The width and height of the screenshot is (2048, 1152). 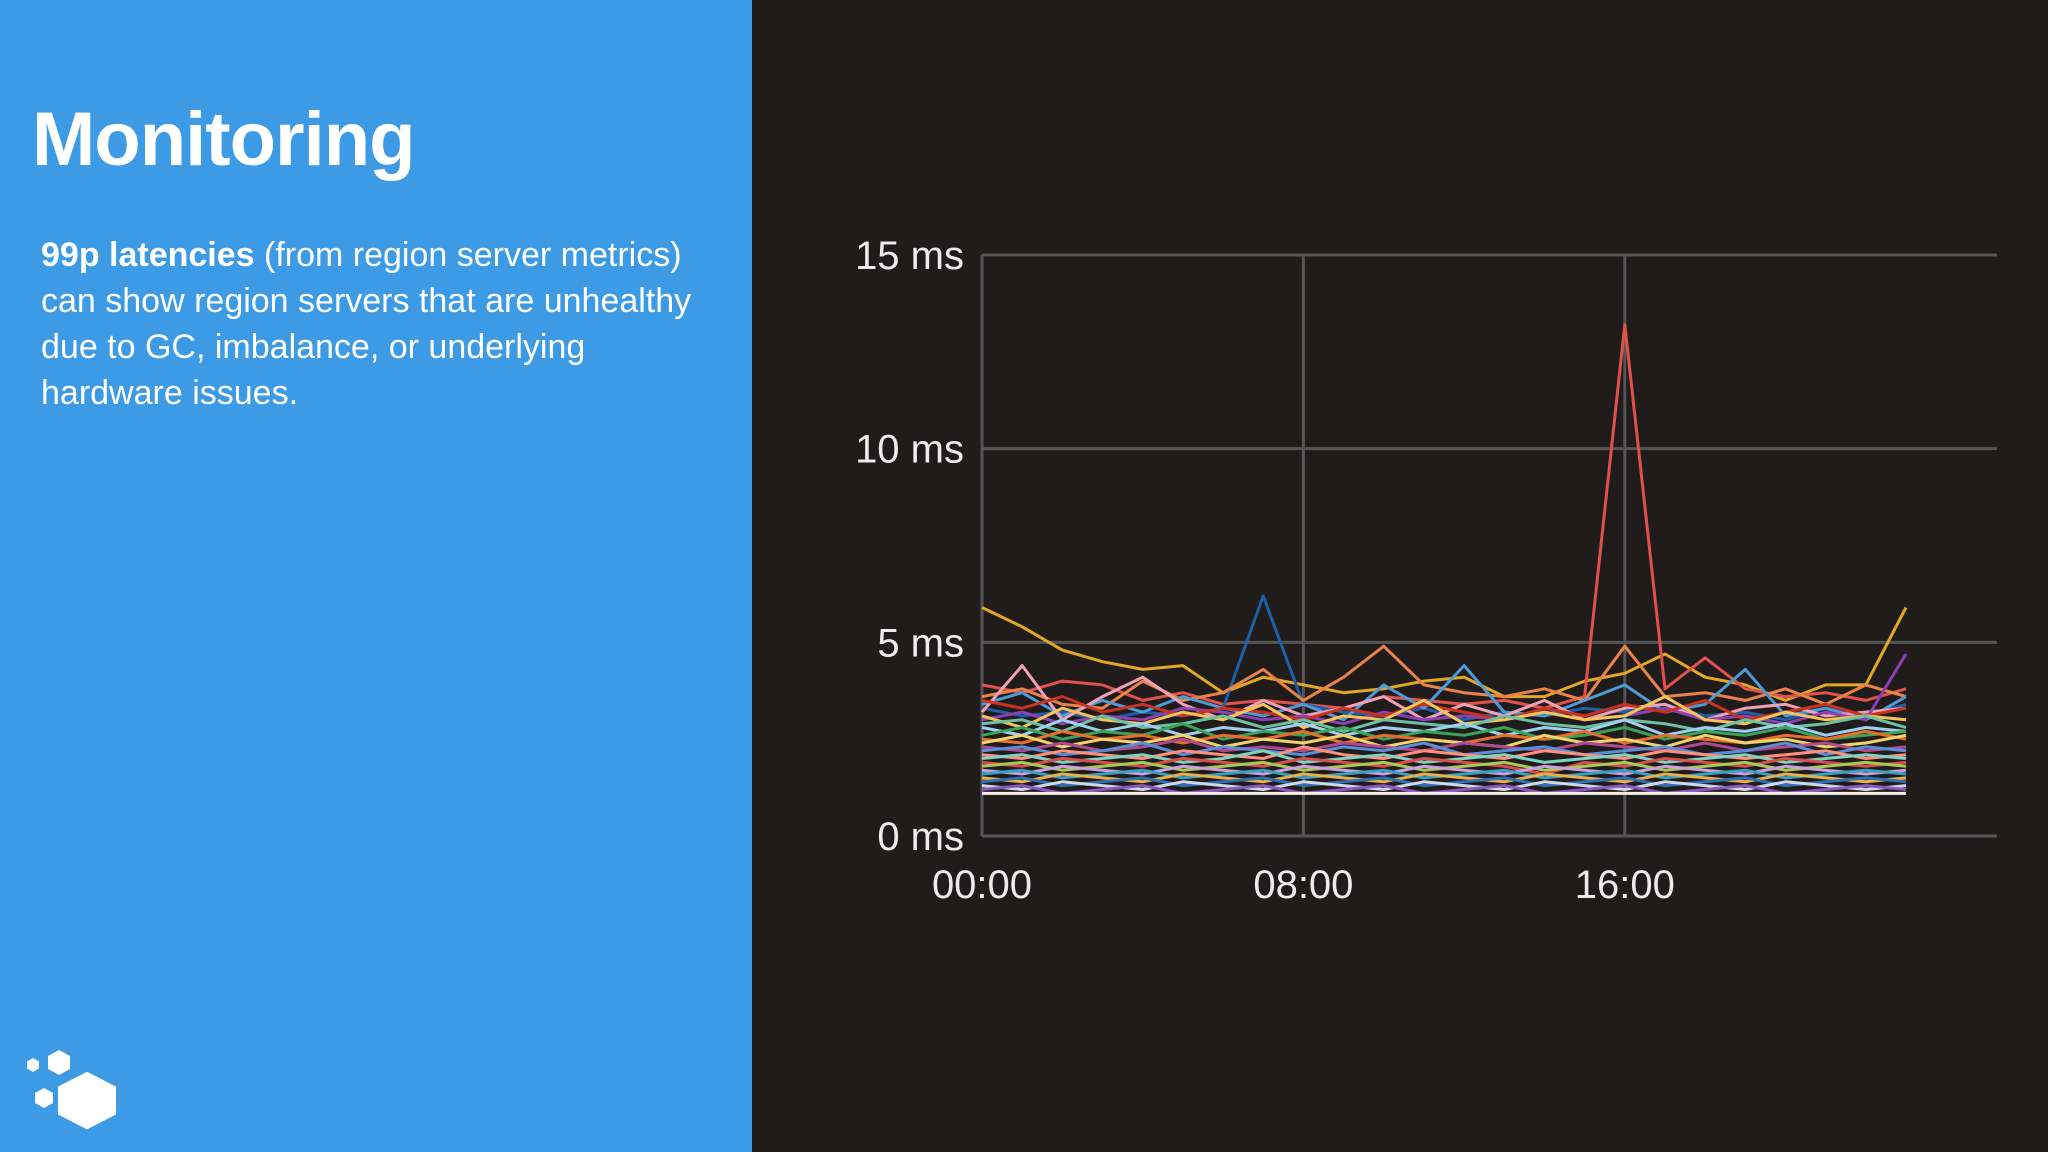 What do you see at coordinates (909, 256) in the screenshot?
I see `y-tick-label: 15 ms` at bounding box center [909, 256].